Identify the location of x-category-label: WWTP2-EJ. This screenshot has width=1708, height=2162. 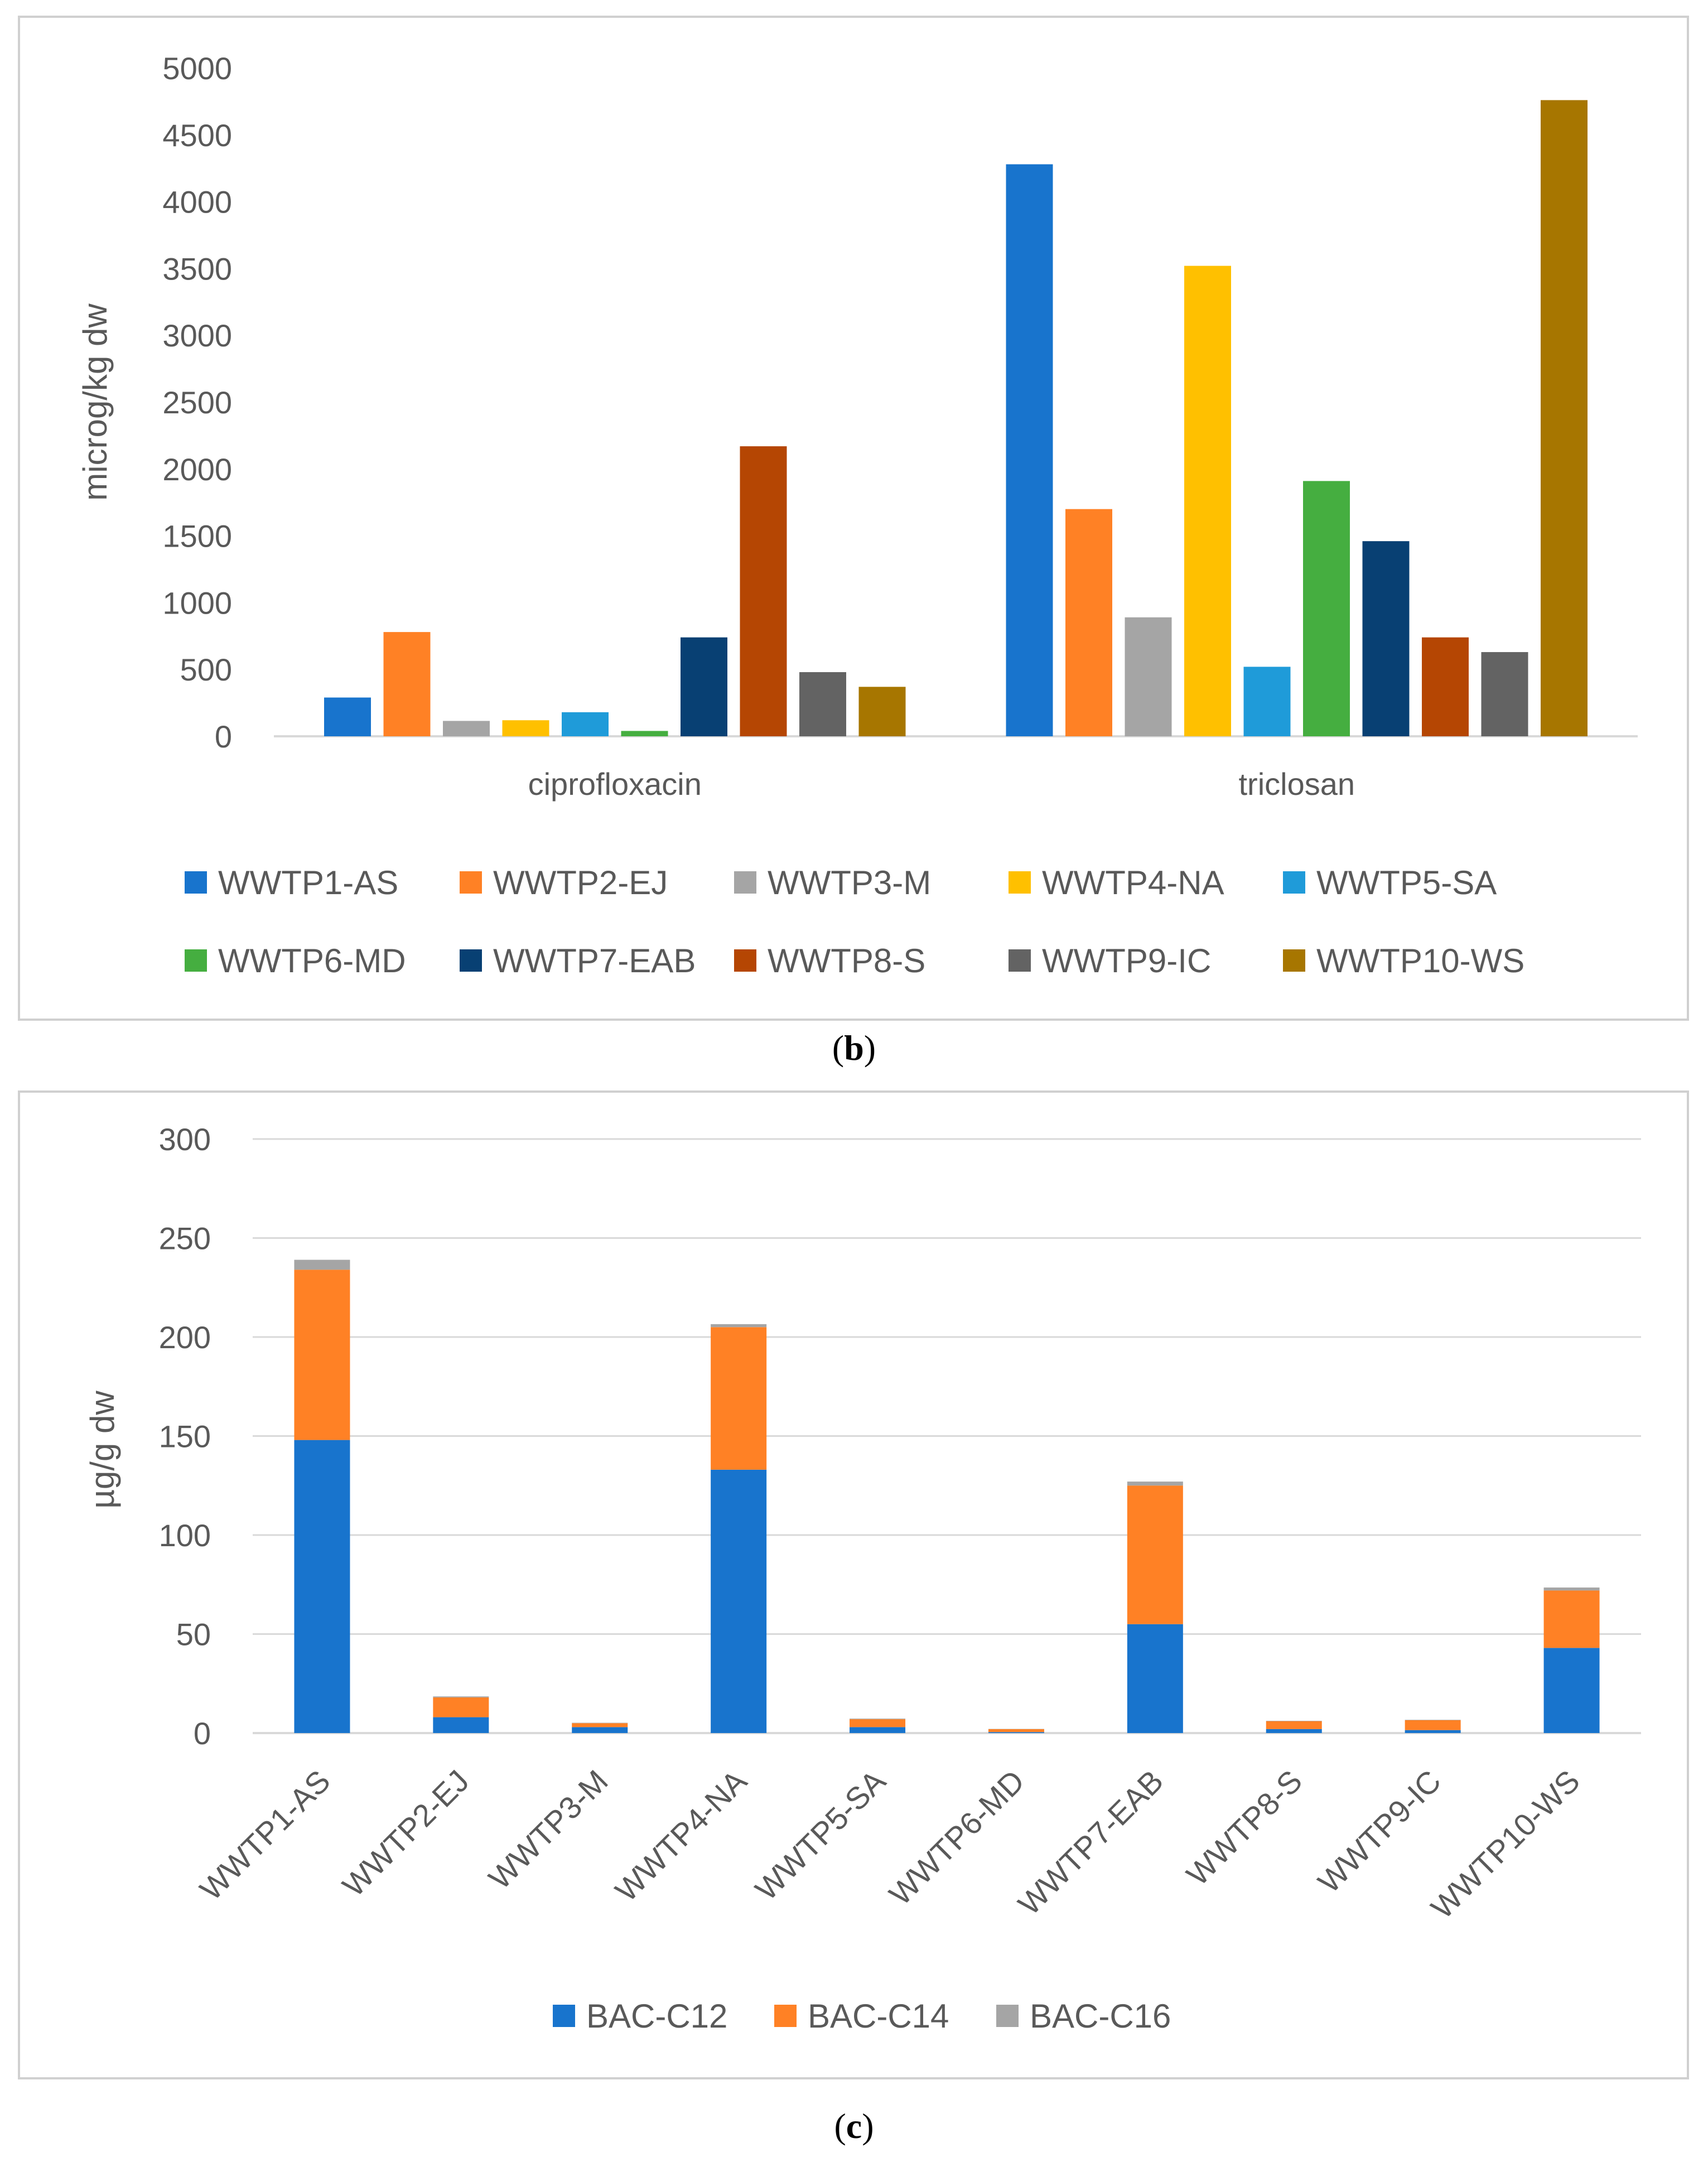
(406, 1833).